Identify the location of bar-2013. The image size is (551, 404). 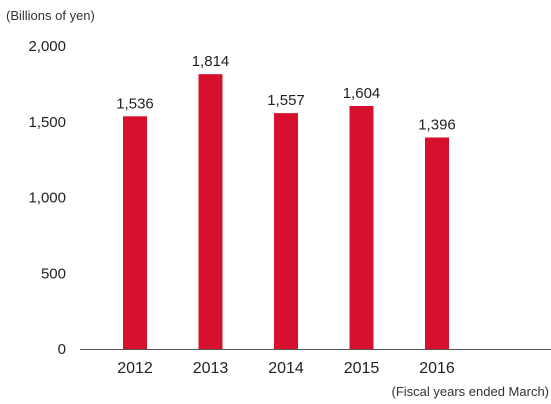
(210, 211).